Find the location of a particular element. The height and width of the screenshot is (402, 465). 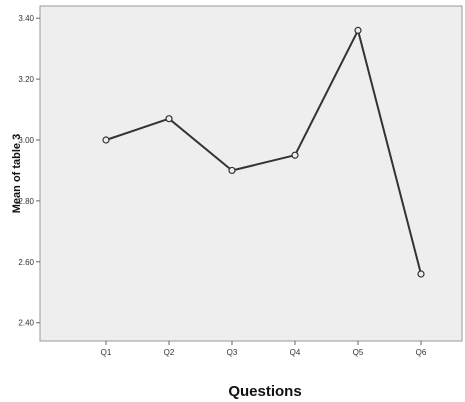

y-axis-title: Mean of table 3 is located at coordinates (17, 173).